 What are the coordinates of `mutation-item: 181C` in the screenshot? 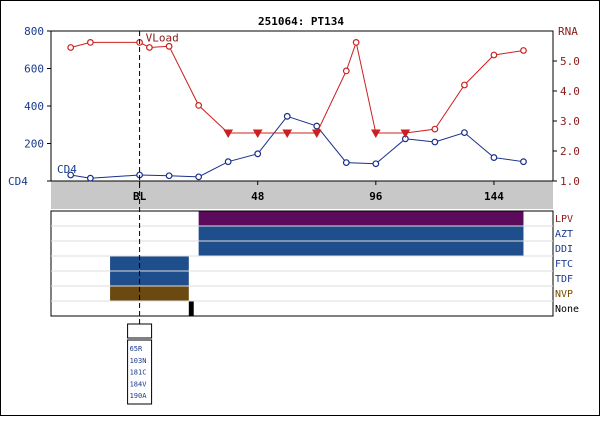 It's located at (138, 373).